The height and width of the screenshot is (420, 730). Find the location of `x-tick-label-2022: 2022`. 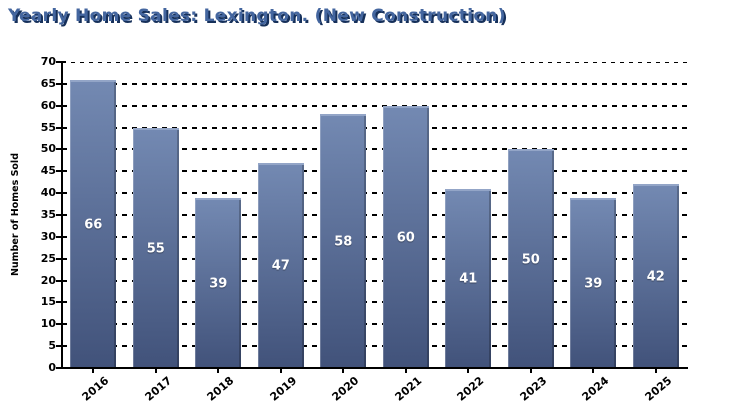

x-tick-label-2022: 2022 is located at coordinates (470, 389).